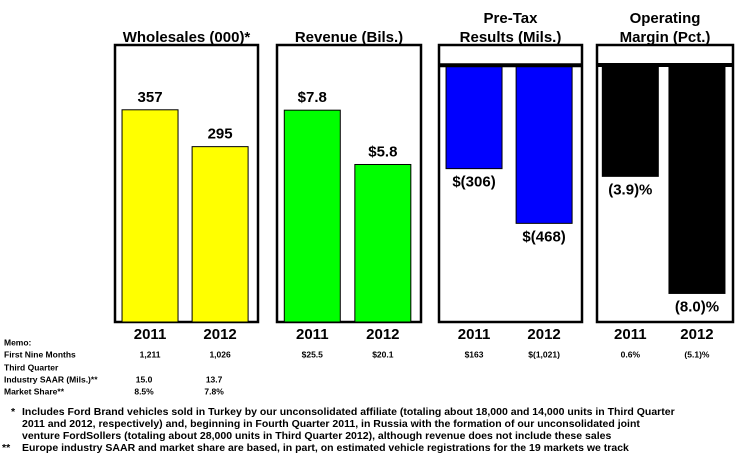  What do you see at coordinates (150, 354) in the screenshot?
I see `memo-value: 1,211` at bounding box center [150, 354].